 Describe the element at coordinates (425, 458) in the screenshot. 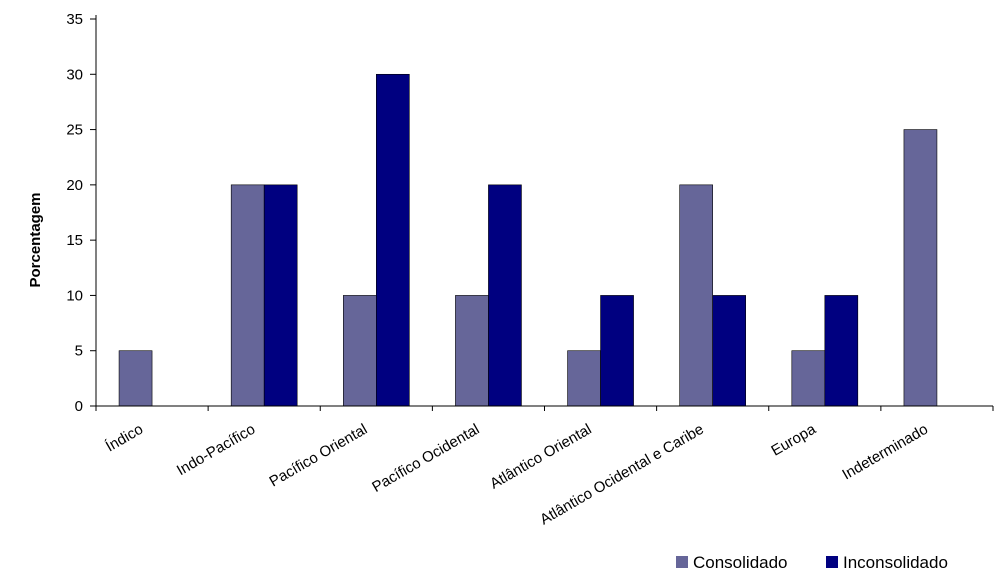

I see `x-tick-label: Pacífico Ocidental` at that location.